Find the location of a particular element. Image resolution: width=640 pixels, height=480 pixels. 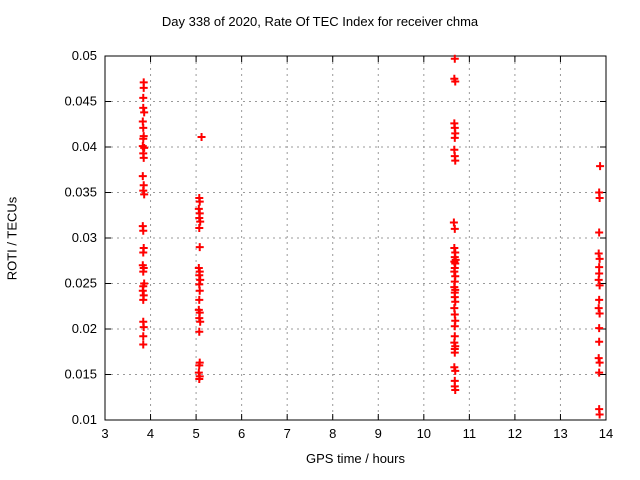

x-tick-label: 13 is located at coordinates (560, 433).